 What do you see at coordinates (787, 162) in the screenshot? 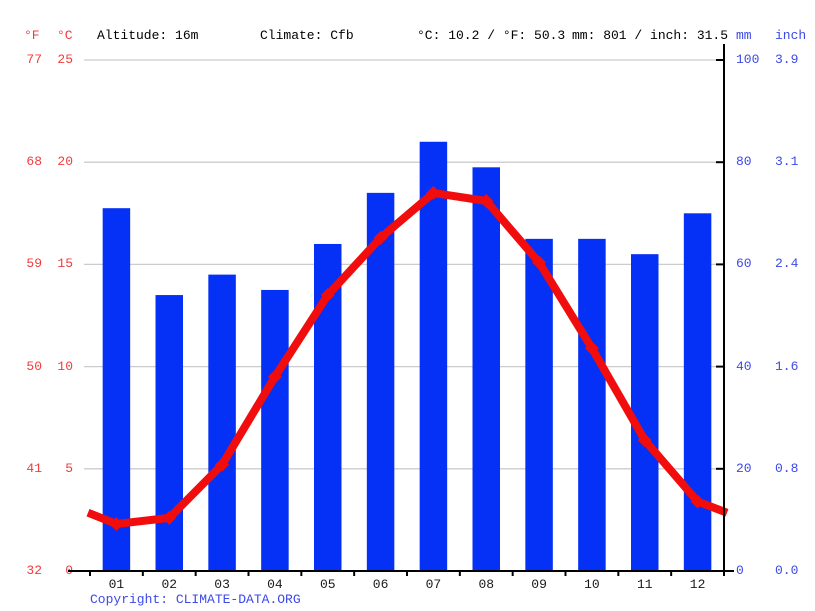
I see `inch-tick-3.1: 3.1` at bounding box center [787, 162].